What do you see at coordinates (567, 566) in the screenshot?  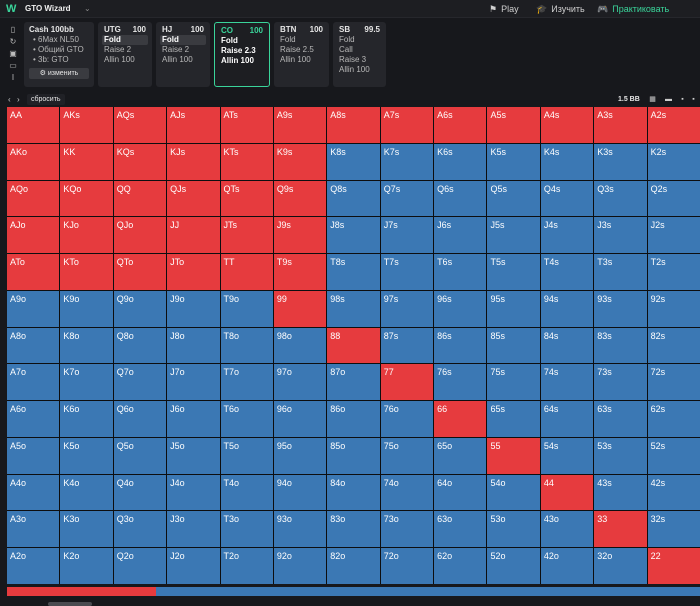 I see `hand-cell: 42o` at bounding box center [567, 566].